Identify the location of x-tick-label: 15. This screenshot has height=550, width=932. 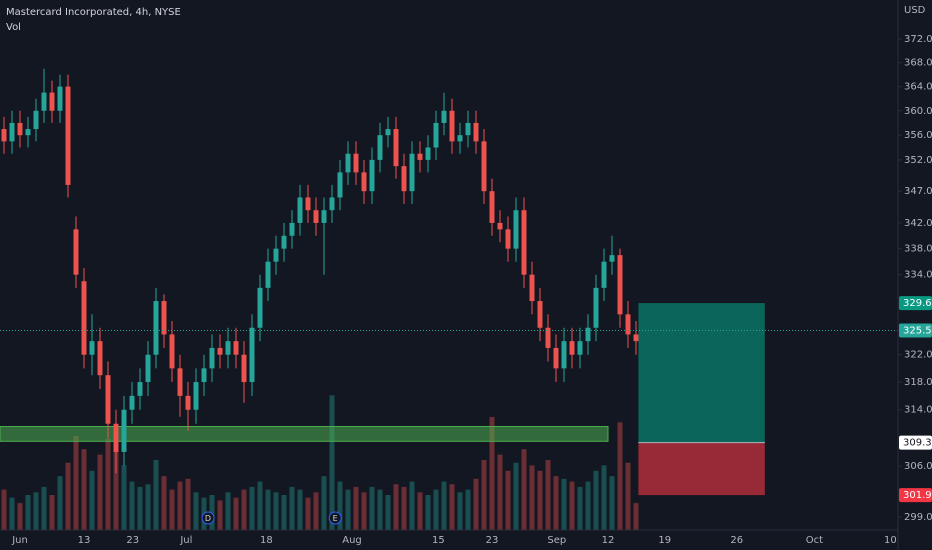
(438, 540).